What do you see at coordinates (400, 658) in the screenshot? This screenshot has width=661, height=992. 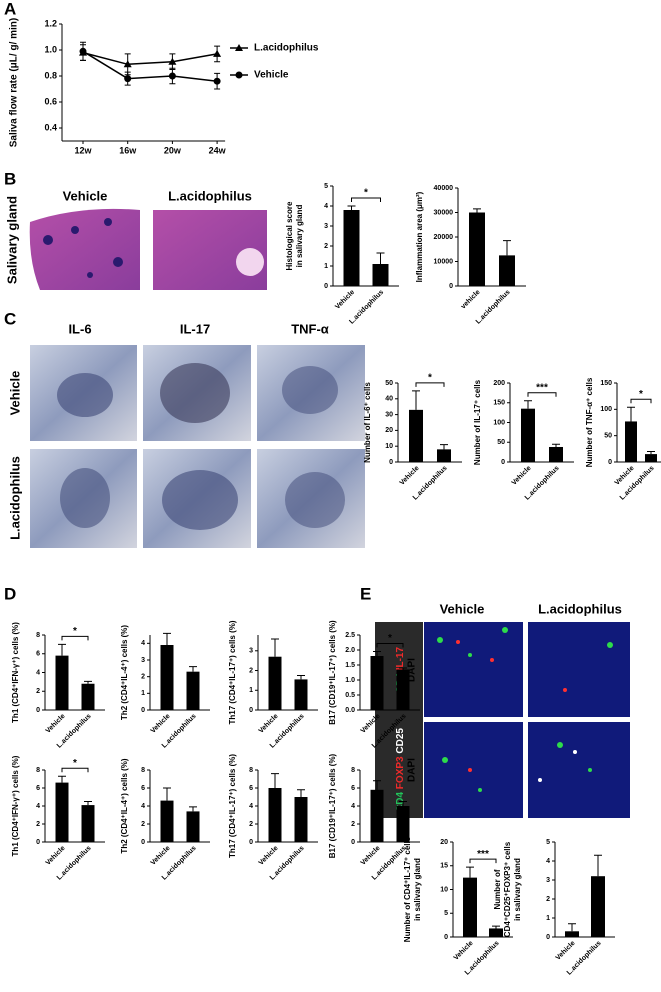 I see `stain: IL-17` at bounding box center [400, 658].